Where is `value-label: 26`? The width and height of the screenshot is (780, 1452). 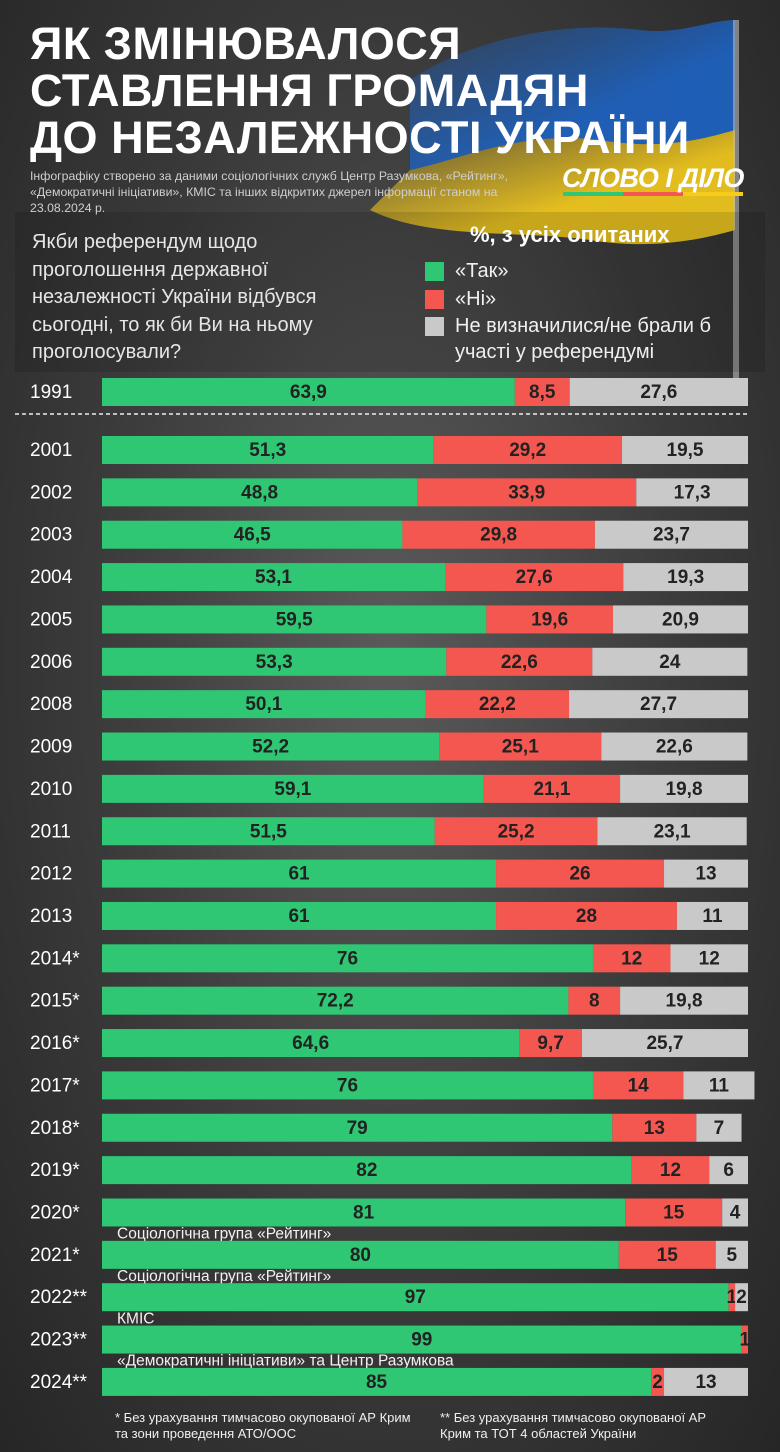
value-label: 26 is located at coordinates (579, 874).